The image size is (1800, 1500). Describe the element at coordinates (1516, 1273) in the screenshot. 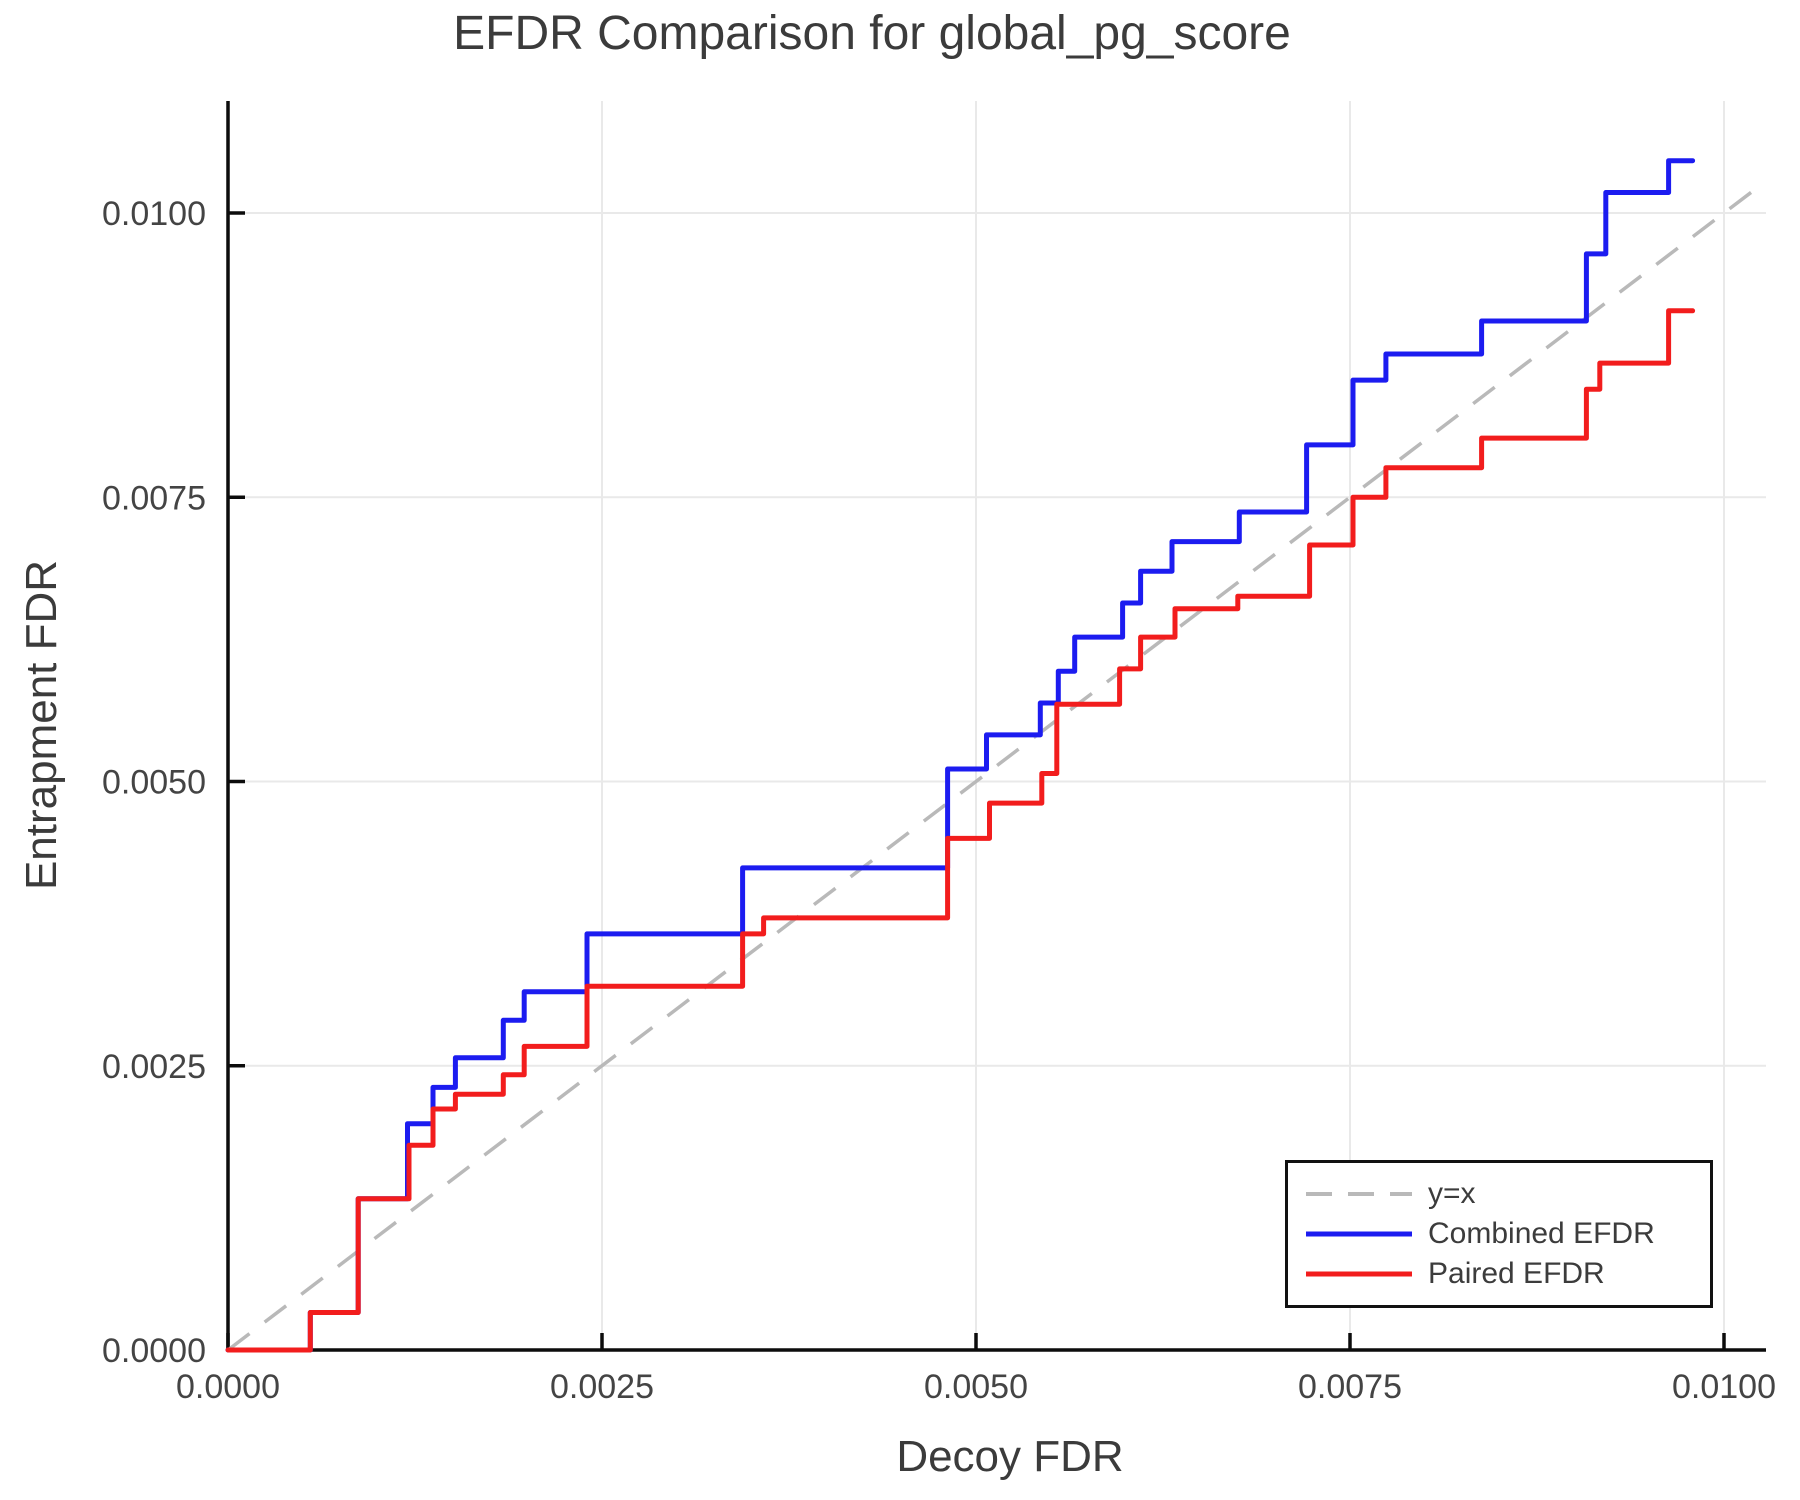

I see `legend-label: Paired EFDR` at that location.